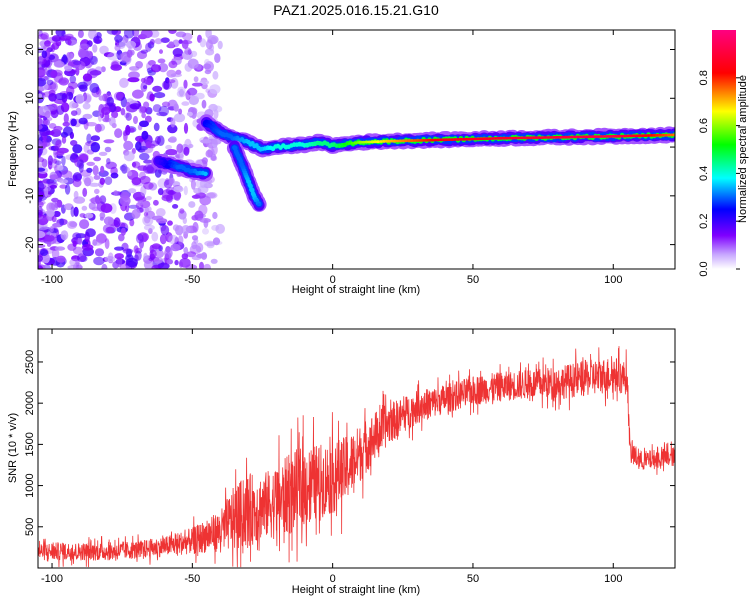 The height and width of the screenshot is (600, 750). I want to click on y-tick-label: 10, so click(30, 98).